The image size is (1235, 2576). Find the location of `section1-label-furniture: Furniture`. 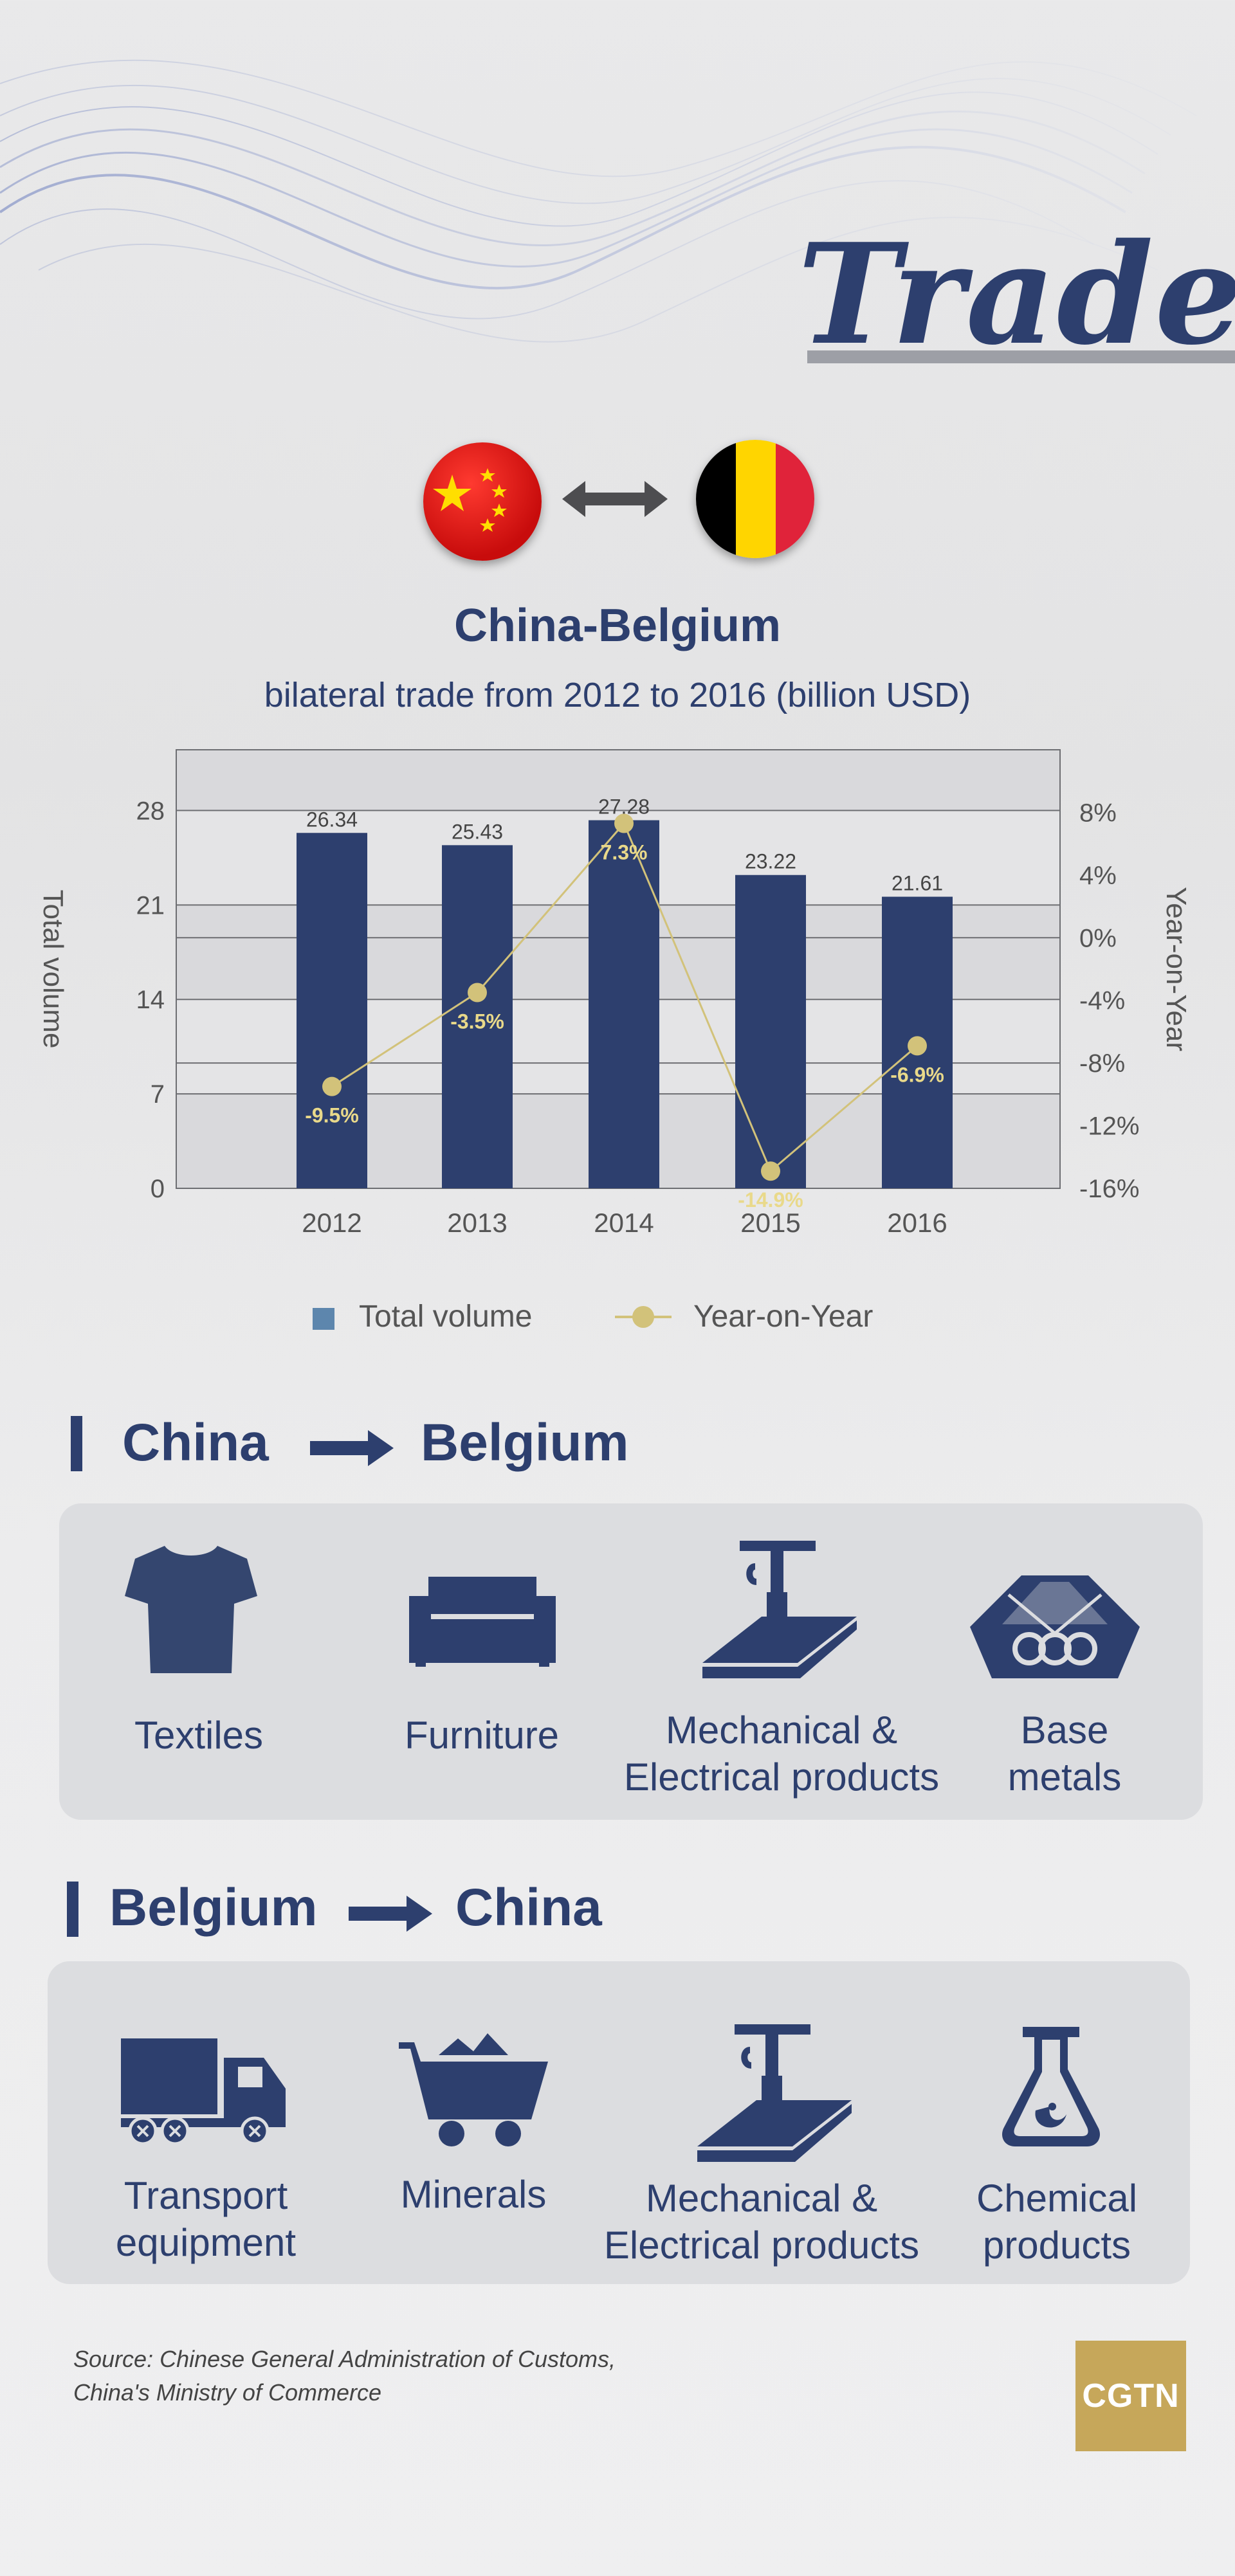

section1-label-furniture: Furniture is located at coordinates (482, 1735).